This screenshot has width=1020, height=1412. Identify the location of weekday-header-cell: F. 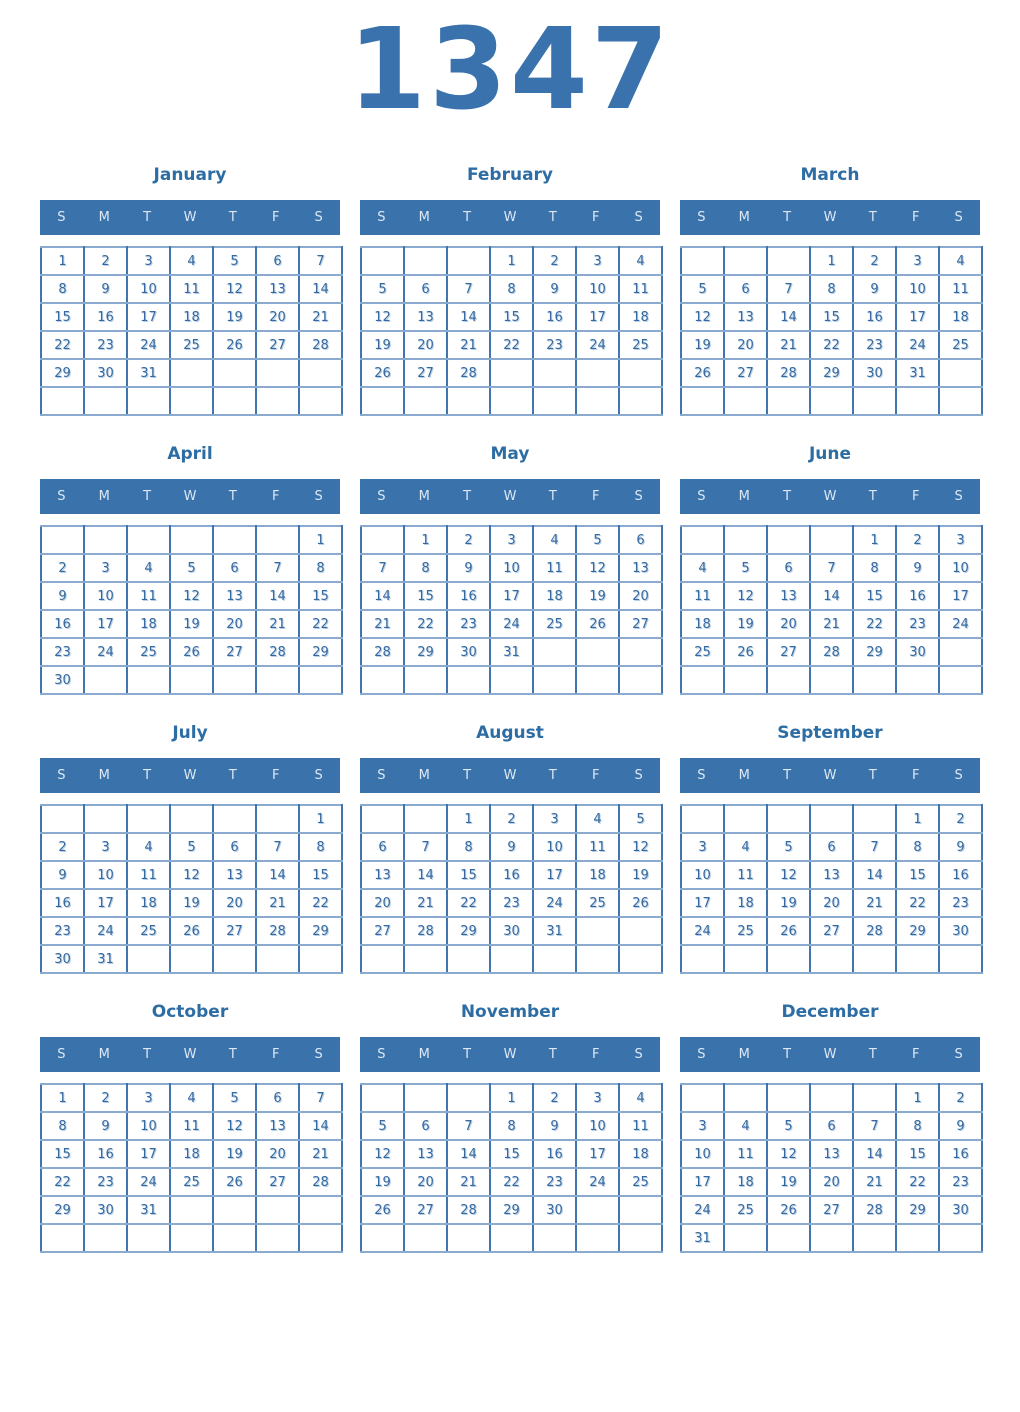
(595, 217).